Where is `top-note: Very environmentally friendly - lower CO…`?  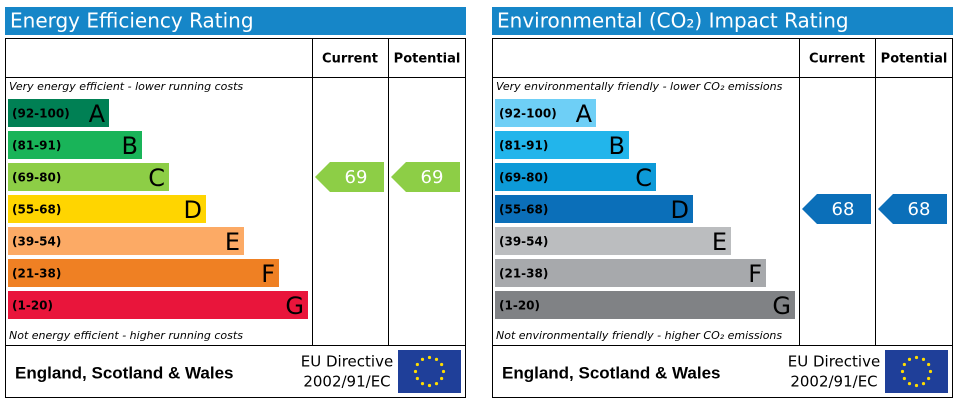
top-note: Very environmentally friendly - lower CO… is located at coordinates (639, 86).